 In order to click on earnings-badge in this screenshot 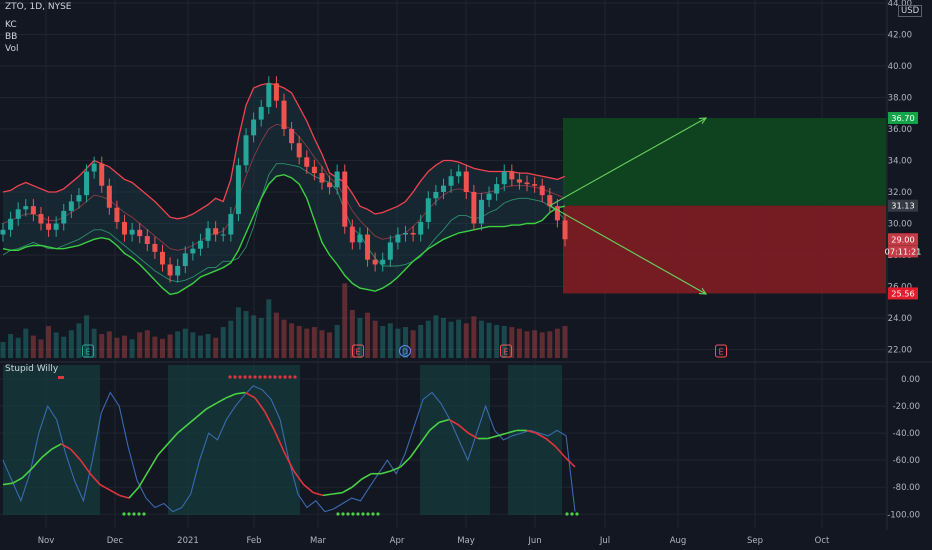, I will do `click(506, 351)`.